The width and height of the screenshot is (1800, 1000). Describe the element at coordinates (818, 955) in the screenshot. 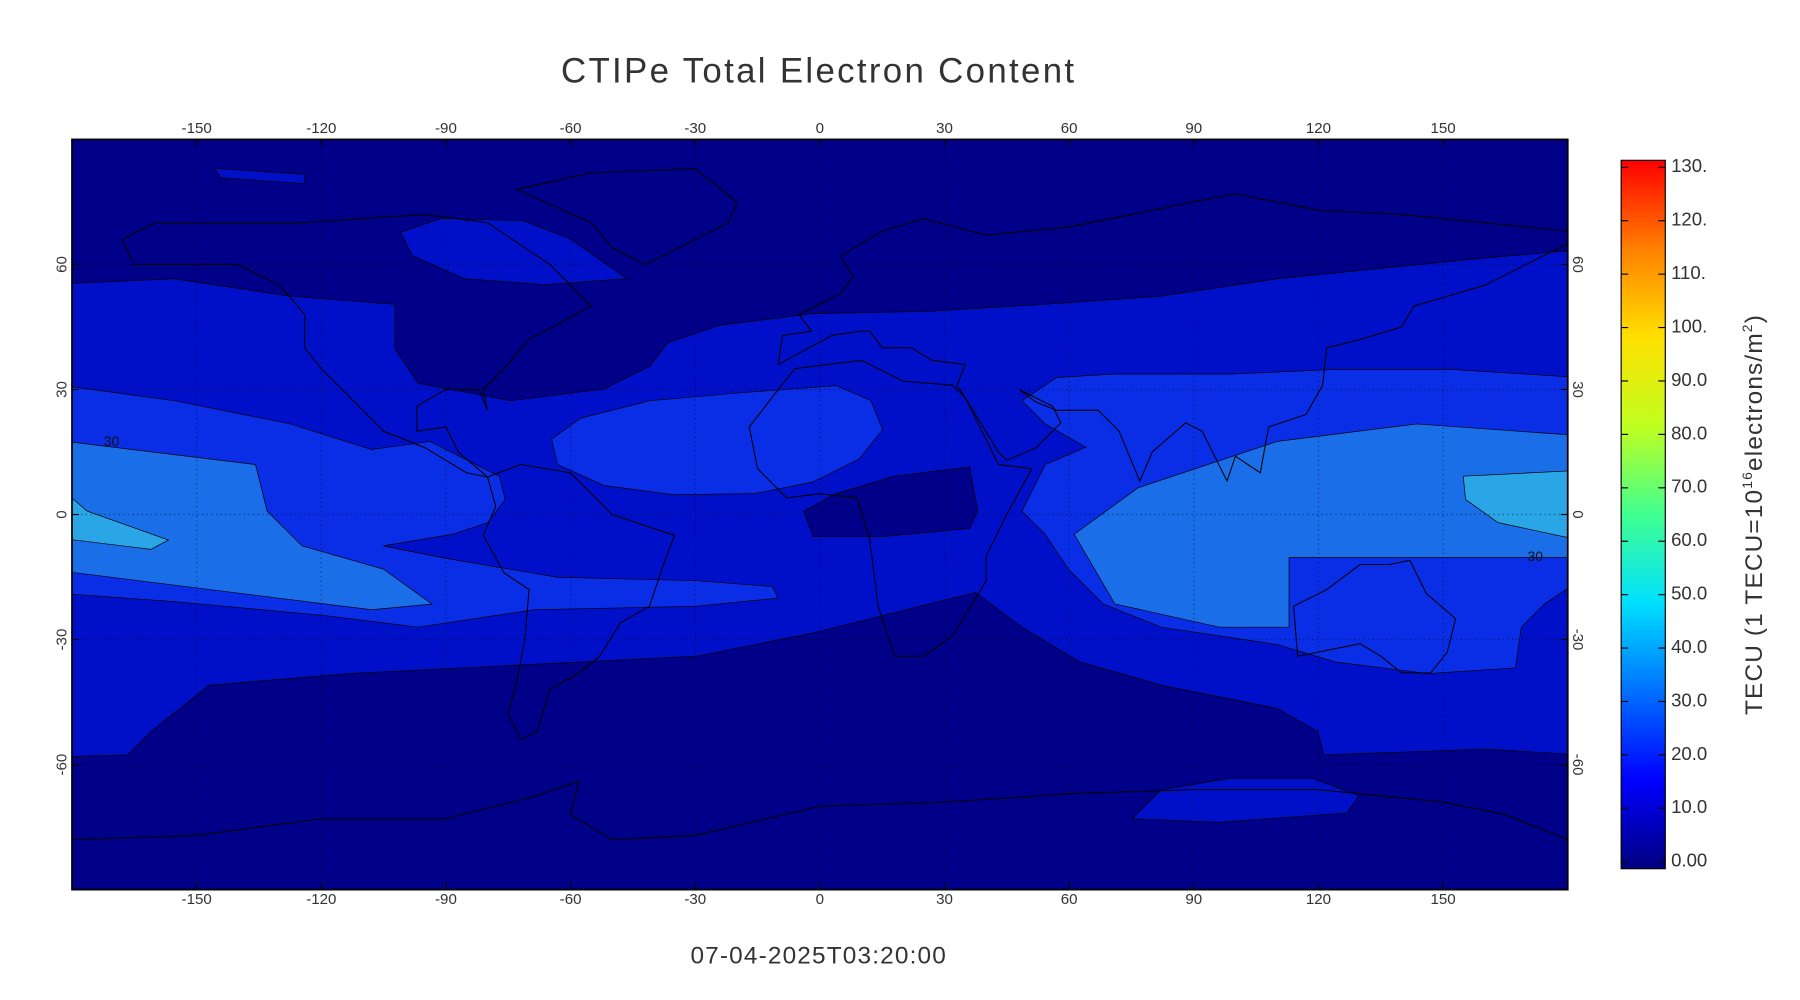

I see `timestamp: 07-04-2025T03:20:00` at that location.